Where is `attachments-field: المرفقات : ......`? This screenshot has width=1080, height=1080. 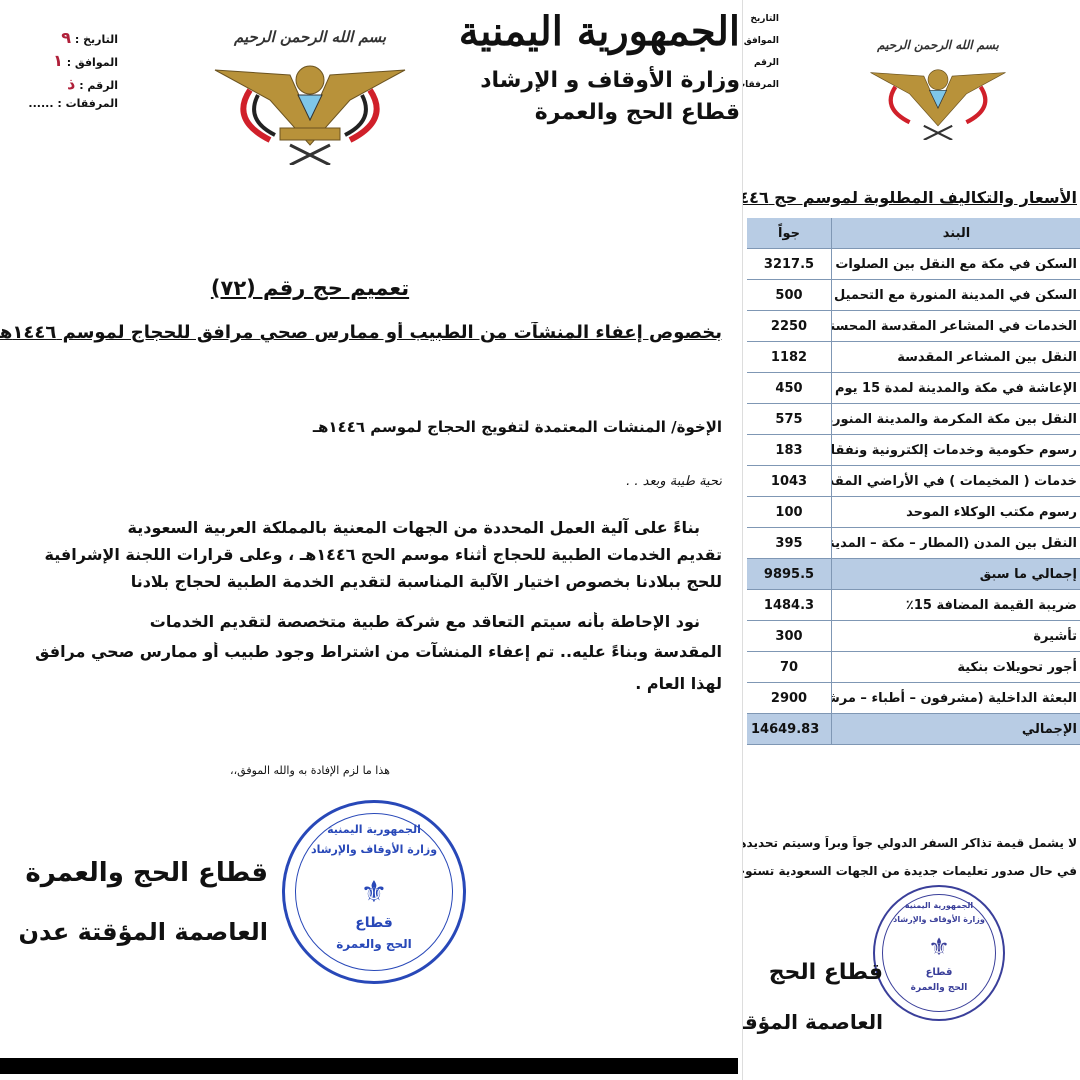
attachments-field: المرفقات : ...... is located at coordinates (73, 103).